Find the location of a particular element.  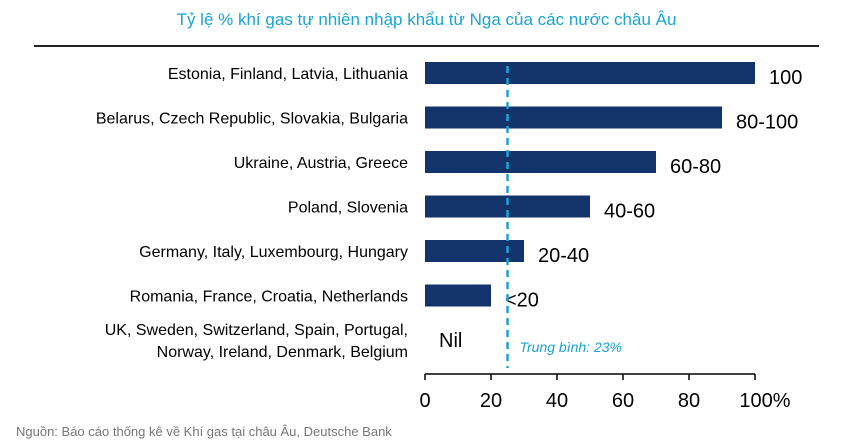

x-tick-label: 100% is located at coordinates (764, 401).